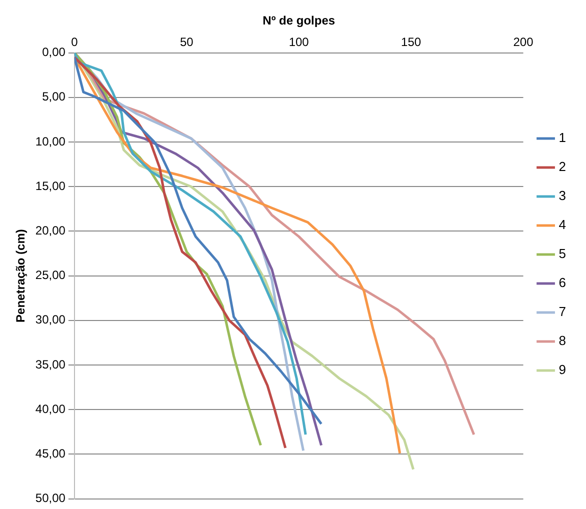 The width and height of the screenshot is (586, 509). I want to click on y-tick-label: 45,00, so click(50, 453).